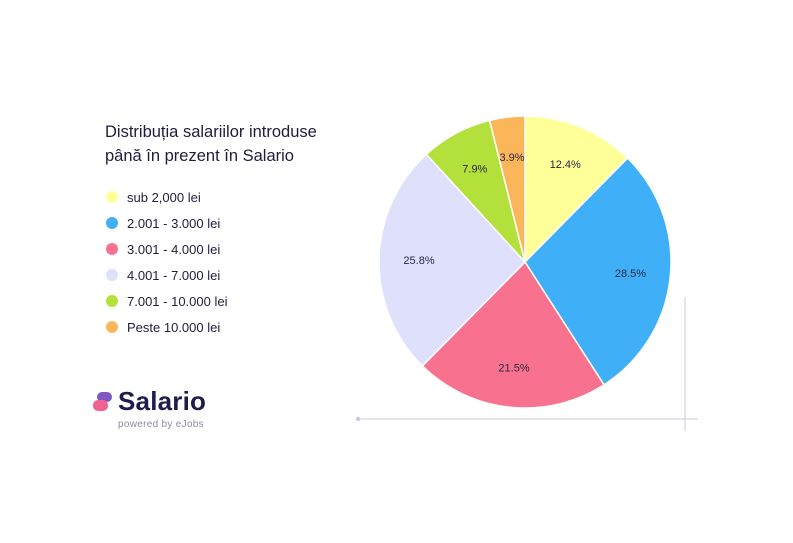 The height and width of the screenshot is (543, 793). What do you see at coordinates (630, 274) in the screenshot?
I see `pie-slice-label: 28.5%` at bounding box center [630, 274].